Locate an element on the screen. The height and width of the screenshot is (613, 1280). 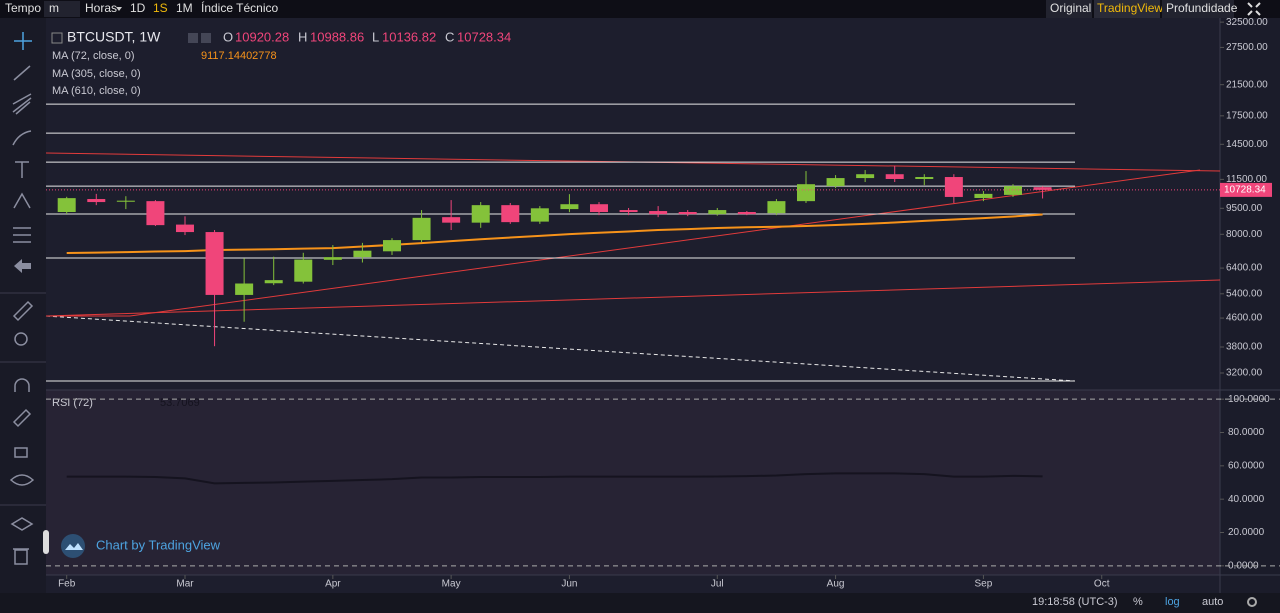
text-icon is located at coordinates (22, 169).